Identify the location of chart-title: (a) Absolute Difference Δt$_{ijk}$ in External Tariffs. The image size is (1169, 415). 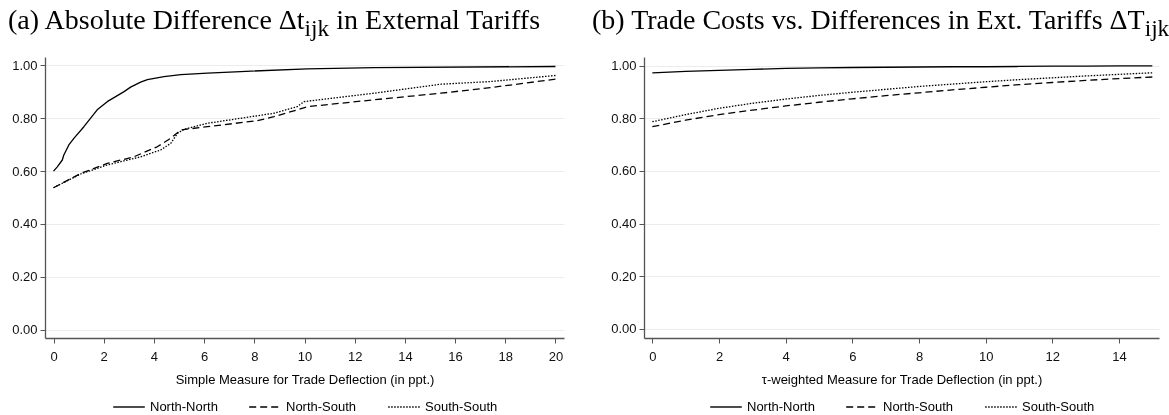
(274, 23).